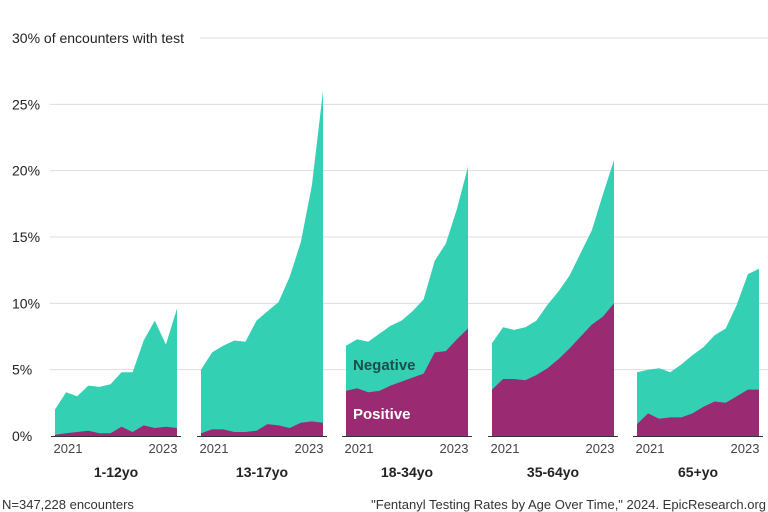 This screenshot has width=768, height=512. What do you see at coordinates (698, 412) in the screenshot?
I see `positive-area-65+yo` at bounding box center [698, 412].